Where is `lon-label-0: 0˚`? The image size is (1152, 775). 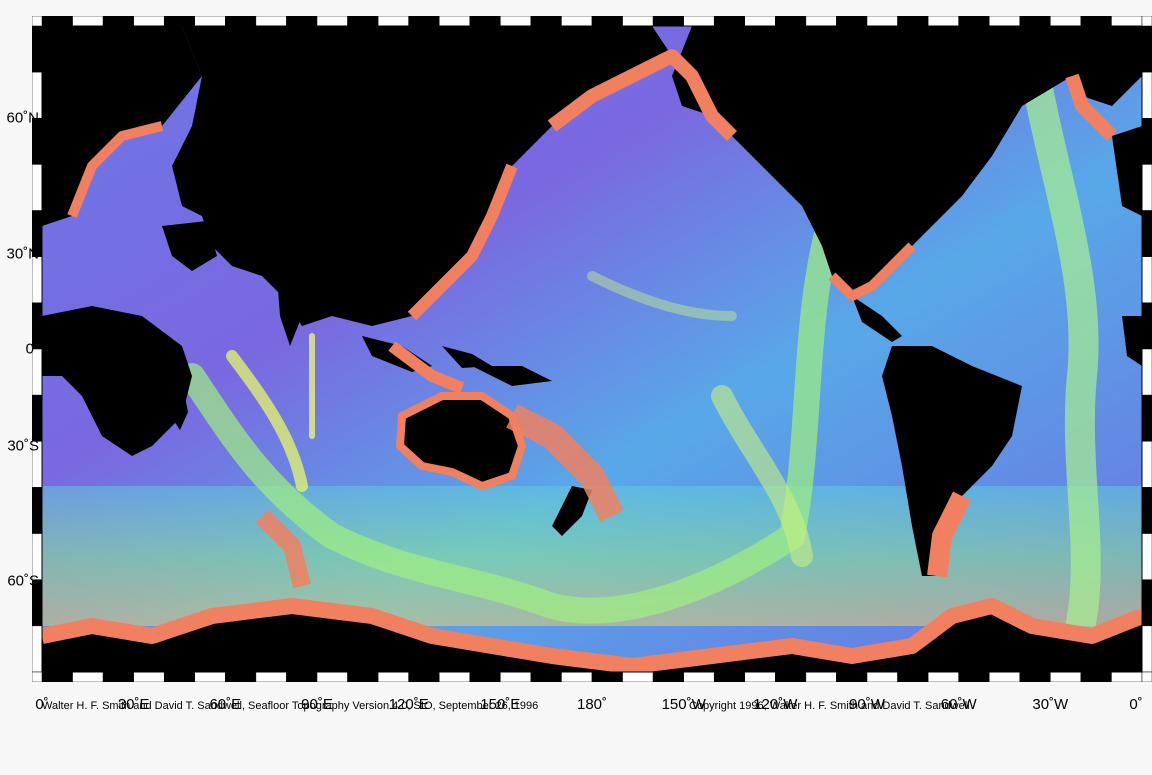 lon-label-0: 0˚ is located at coordinates (42, 704).